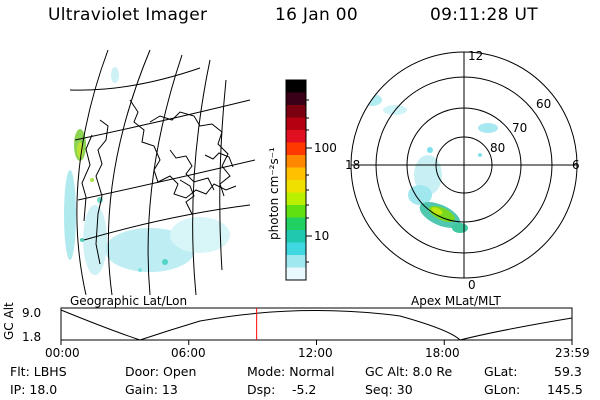  Describe the element at coordinates (543, 104) in the screenshot. I see `mlat-label-60: 60` at that location.